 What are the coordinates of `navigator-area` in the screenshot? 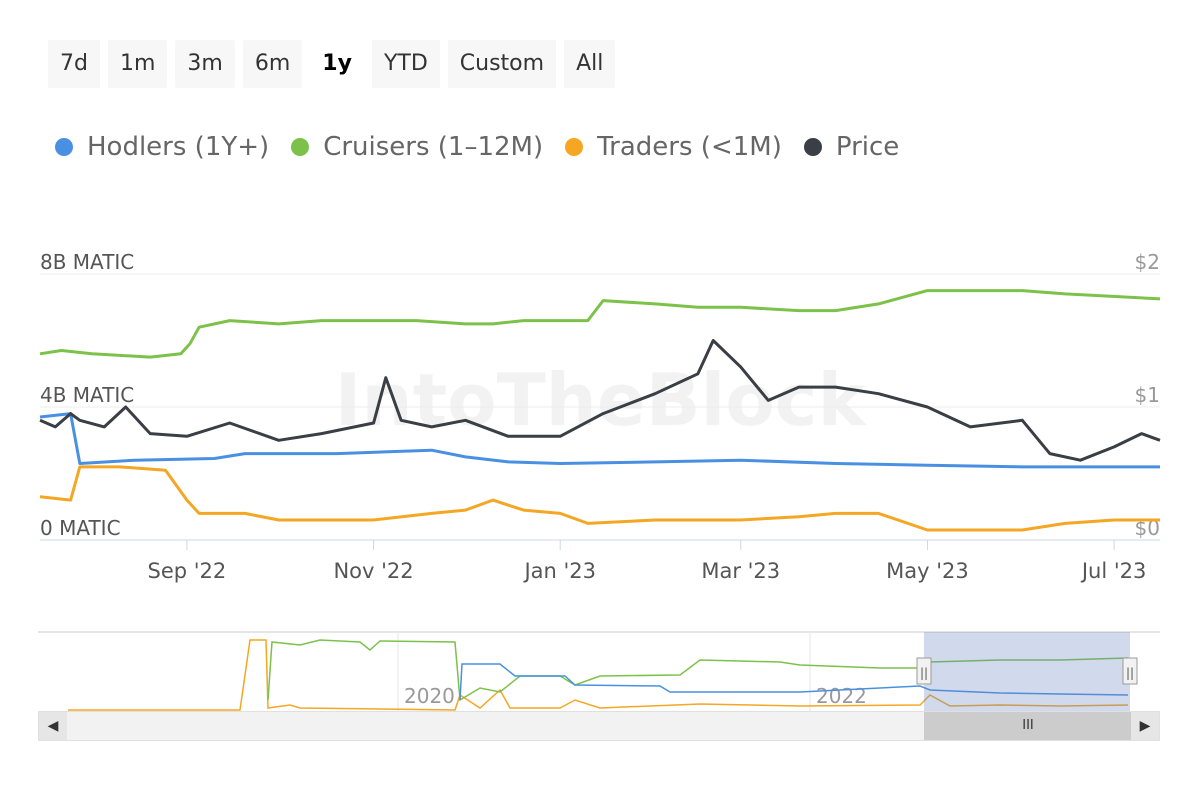 It's located at (599, 671).